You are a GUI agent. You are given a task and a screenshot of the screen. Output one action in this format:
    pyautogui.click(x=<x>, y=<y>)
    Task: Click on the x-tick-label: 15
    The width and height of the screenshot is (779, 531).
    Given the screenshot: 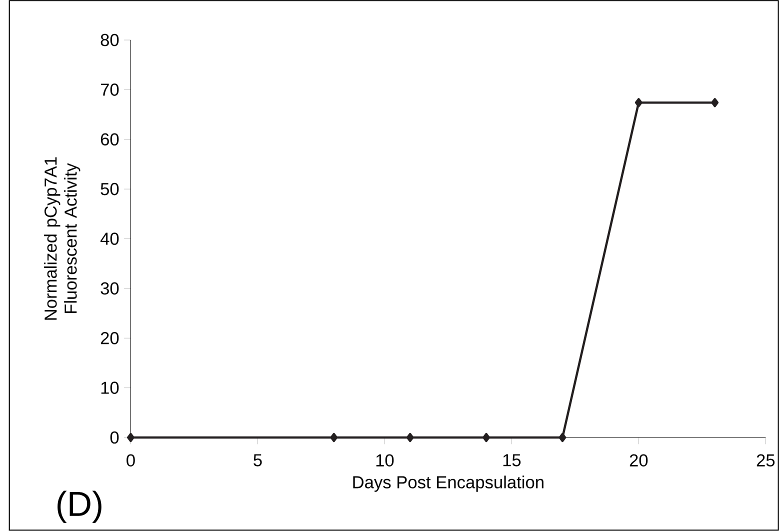 What is the action you would take?
    pyautogui.click(x=512, y=460)
    